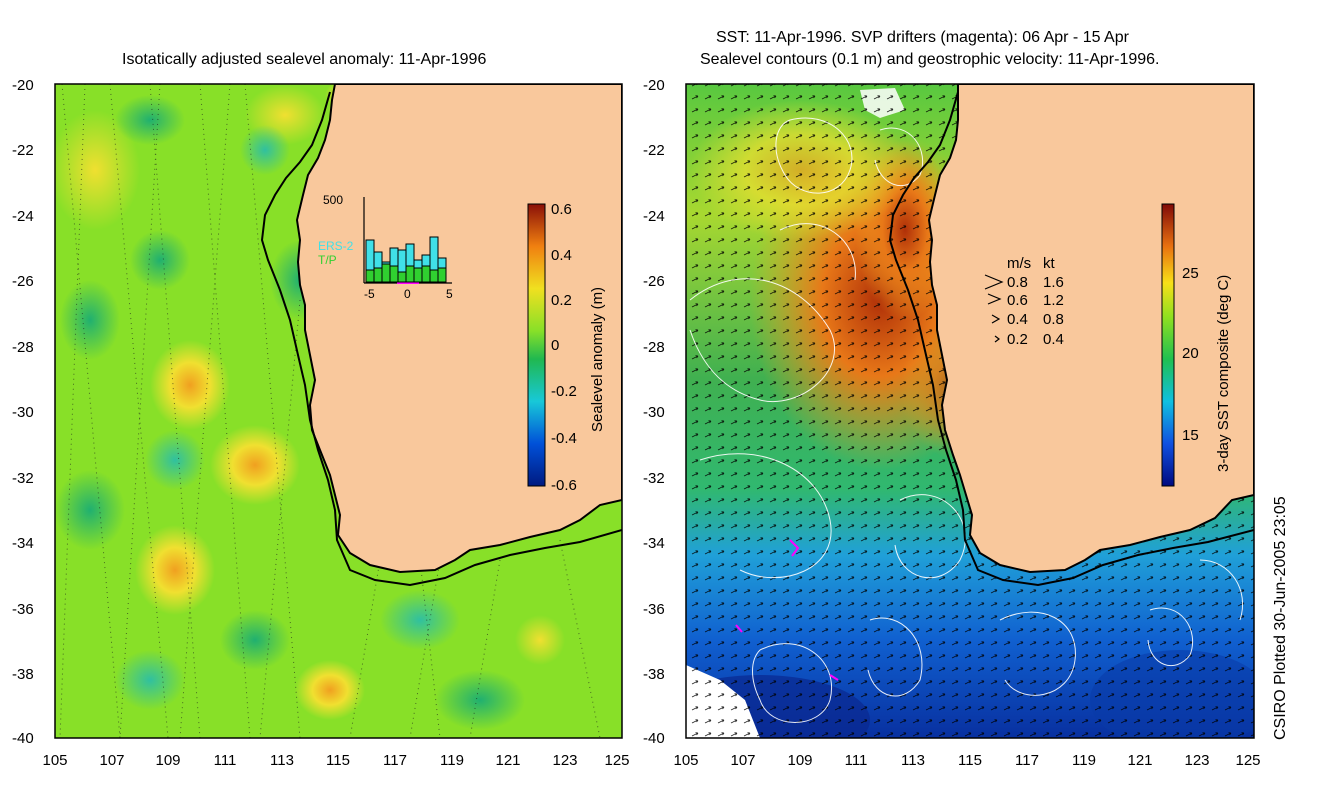 This screenshot has height=810, width=1320. What do you see at coordinates (336, 246) in the screenshot?
I see `inset-label-ers2: ERS-2` at bounding box center [336, 246].